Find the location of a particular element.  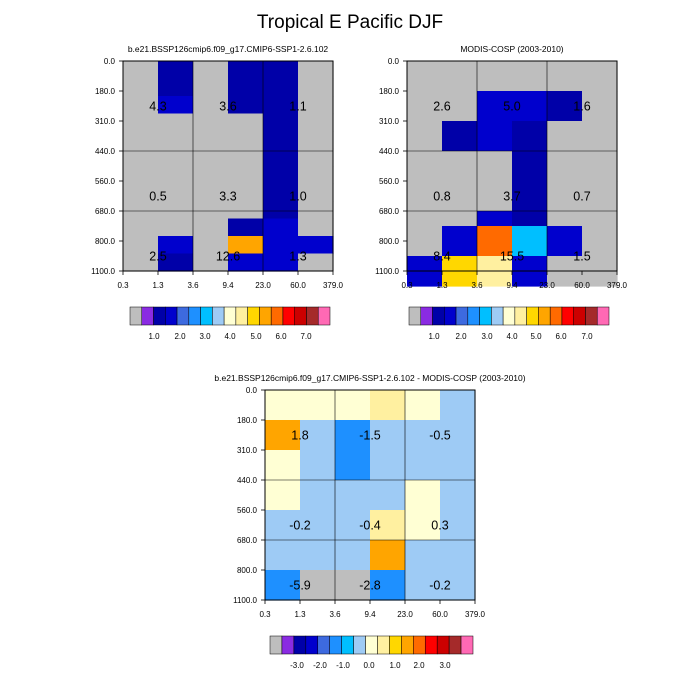

y-tick-label: 680.0 is located at coordinates (105, 211).